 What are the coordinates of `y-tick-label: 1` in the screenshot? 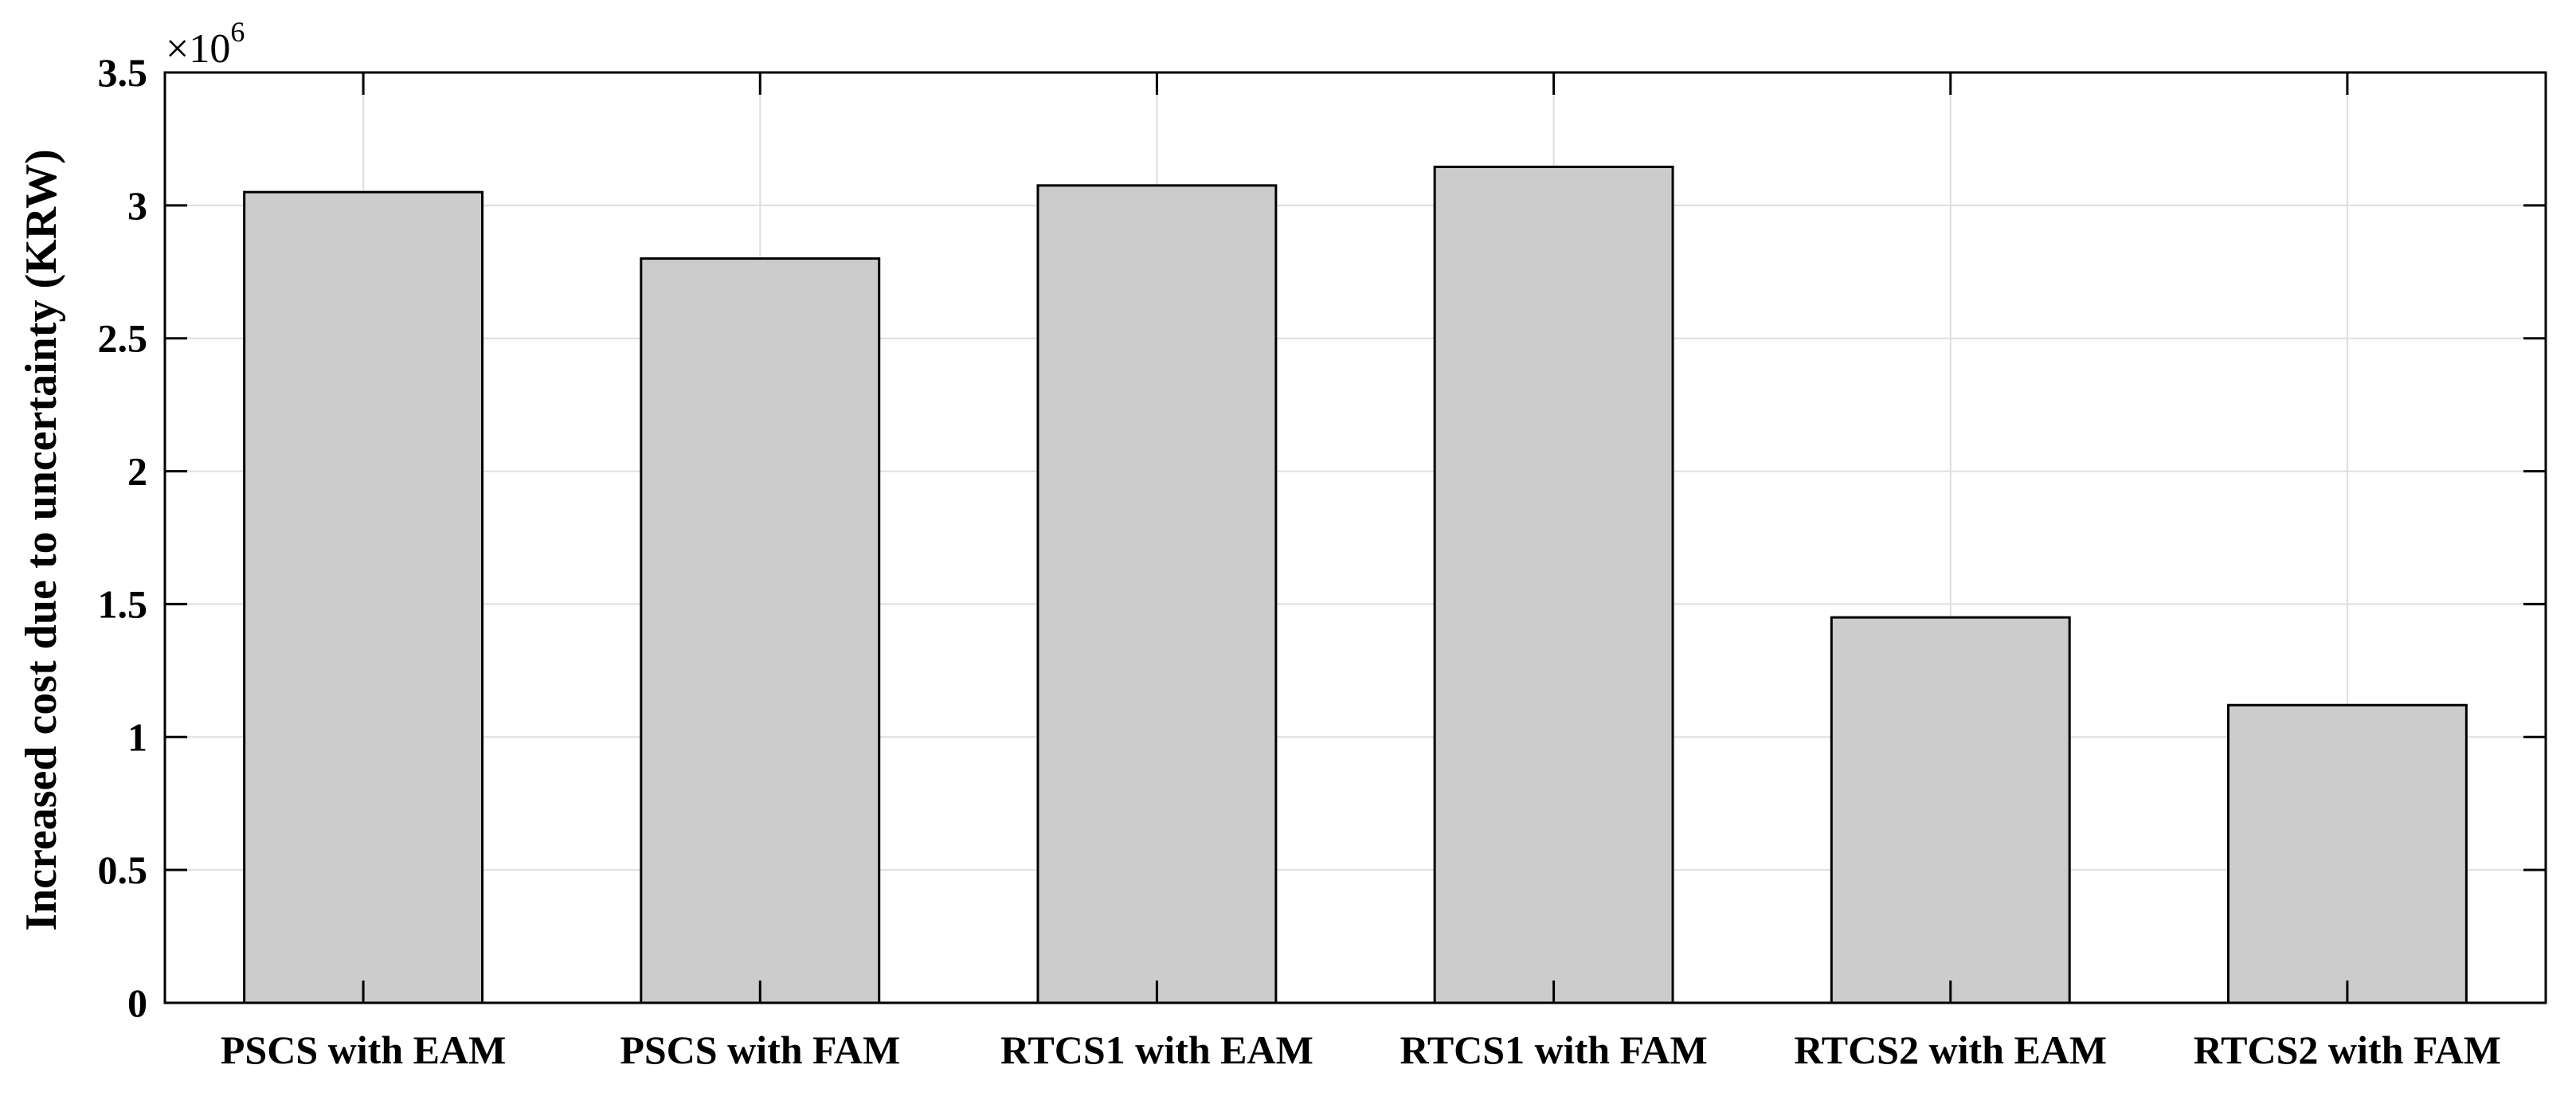 It's located at (137, 736).